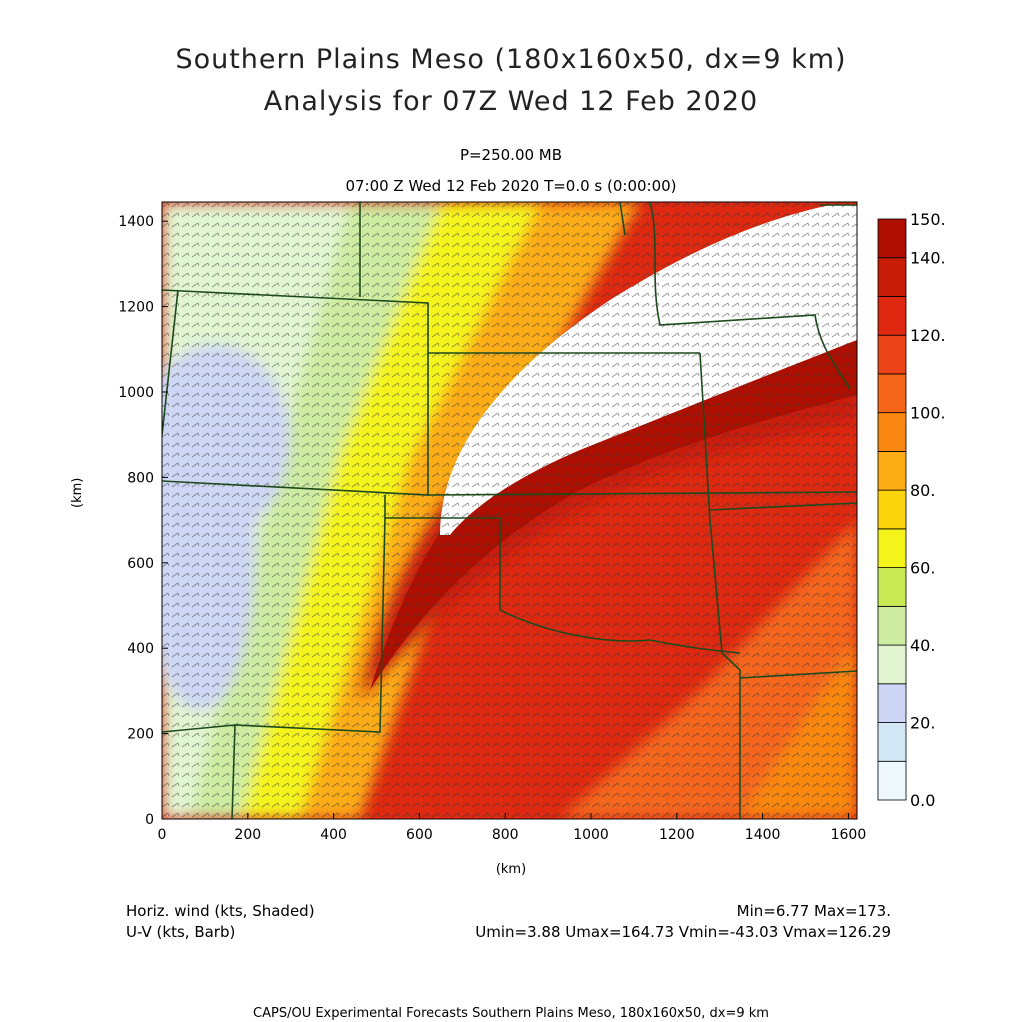  Describe the element at coordinates (763, 835) in the screenshot. I see `x-tick-label: 1400` at that location.